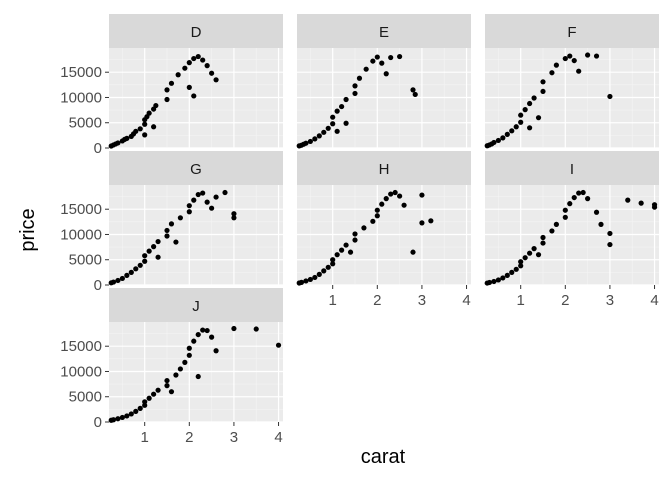  What do you see at coordinates (195, 355) in the screenshot?
I see `facet-panel-J: J` at bounding box center [195, 355].